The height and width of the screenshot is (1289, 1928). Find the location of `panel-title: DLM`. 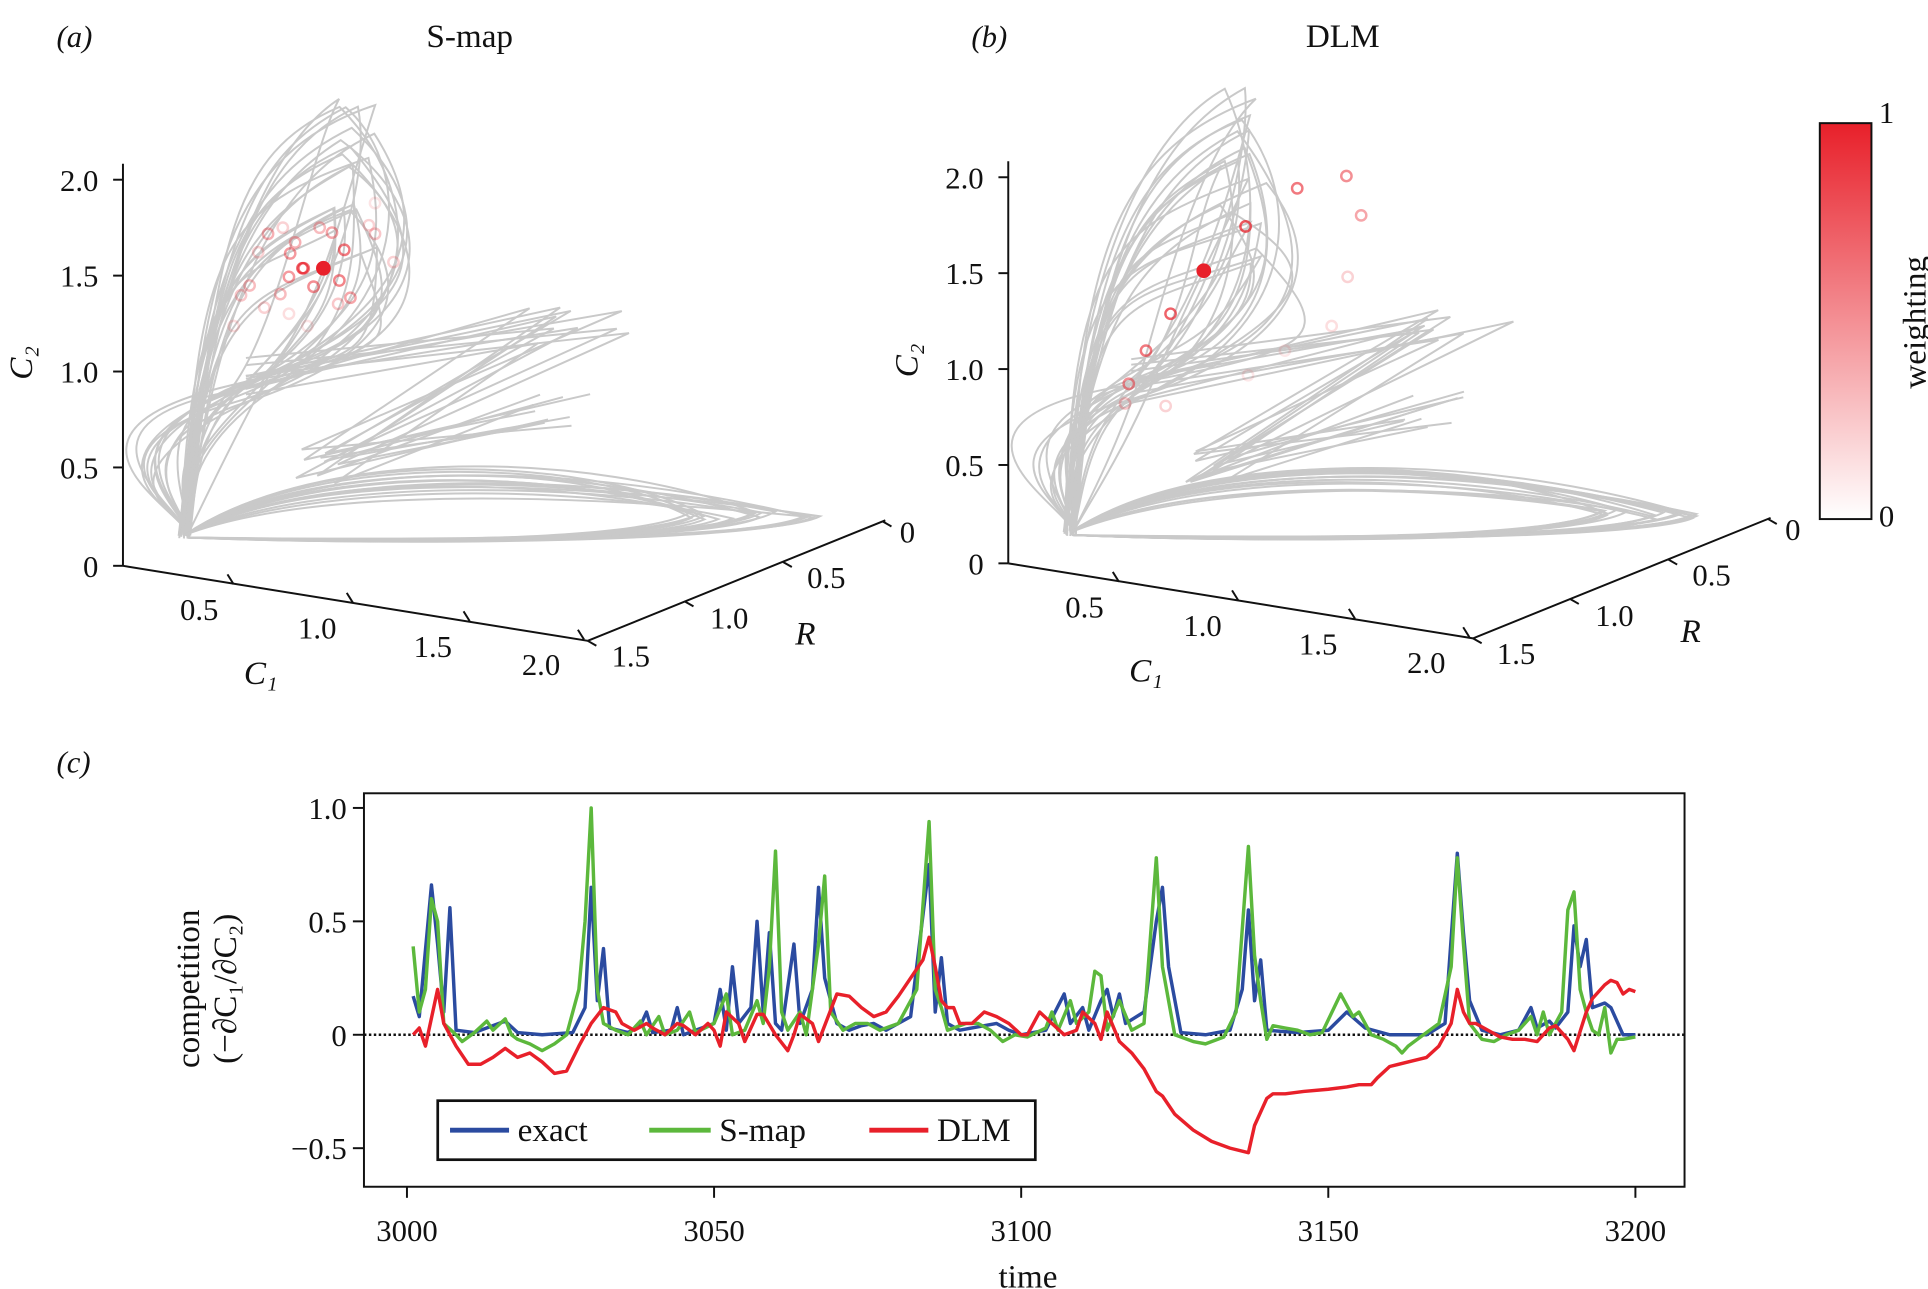

panel-title: DLM is located at coordinates (1343, 36).